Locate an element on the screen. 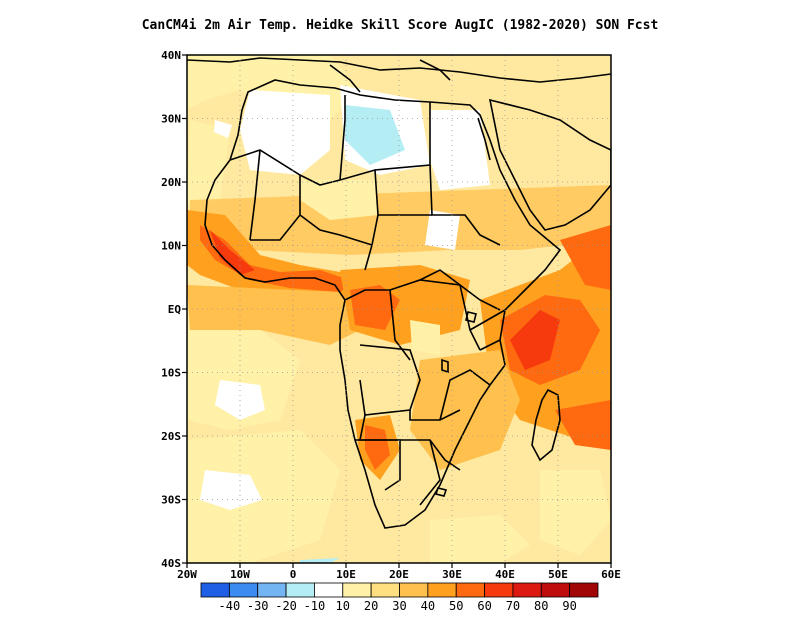 The width and height of the screenshot is (800, 618). lon-tick-label: 10E is located at coordinates (346, 574).